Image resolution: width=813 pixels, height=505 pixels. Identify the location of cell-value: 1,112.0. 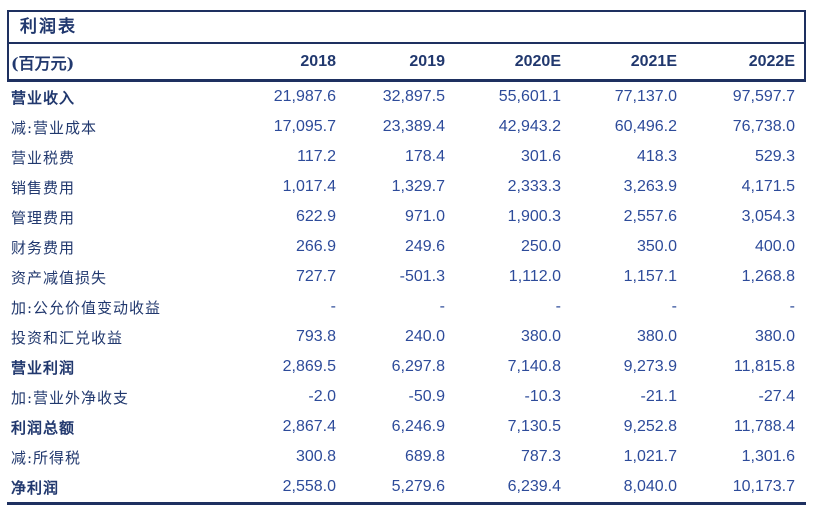
(534, 276).